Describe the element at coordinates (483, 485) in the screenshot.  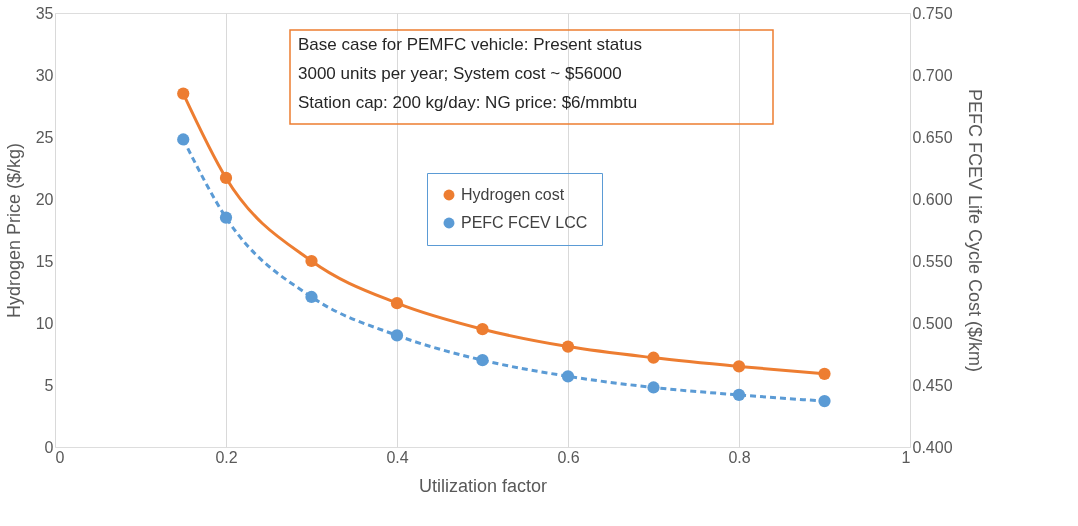
I see `x-axis-title: Utilization factor` at that location.